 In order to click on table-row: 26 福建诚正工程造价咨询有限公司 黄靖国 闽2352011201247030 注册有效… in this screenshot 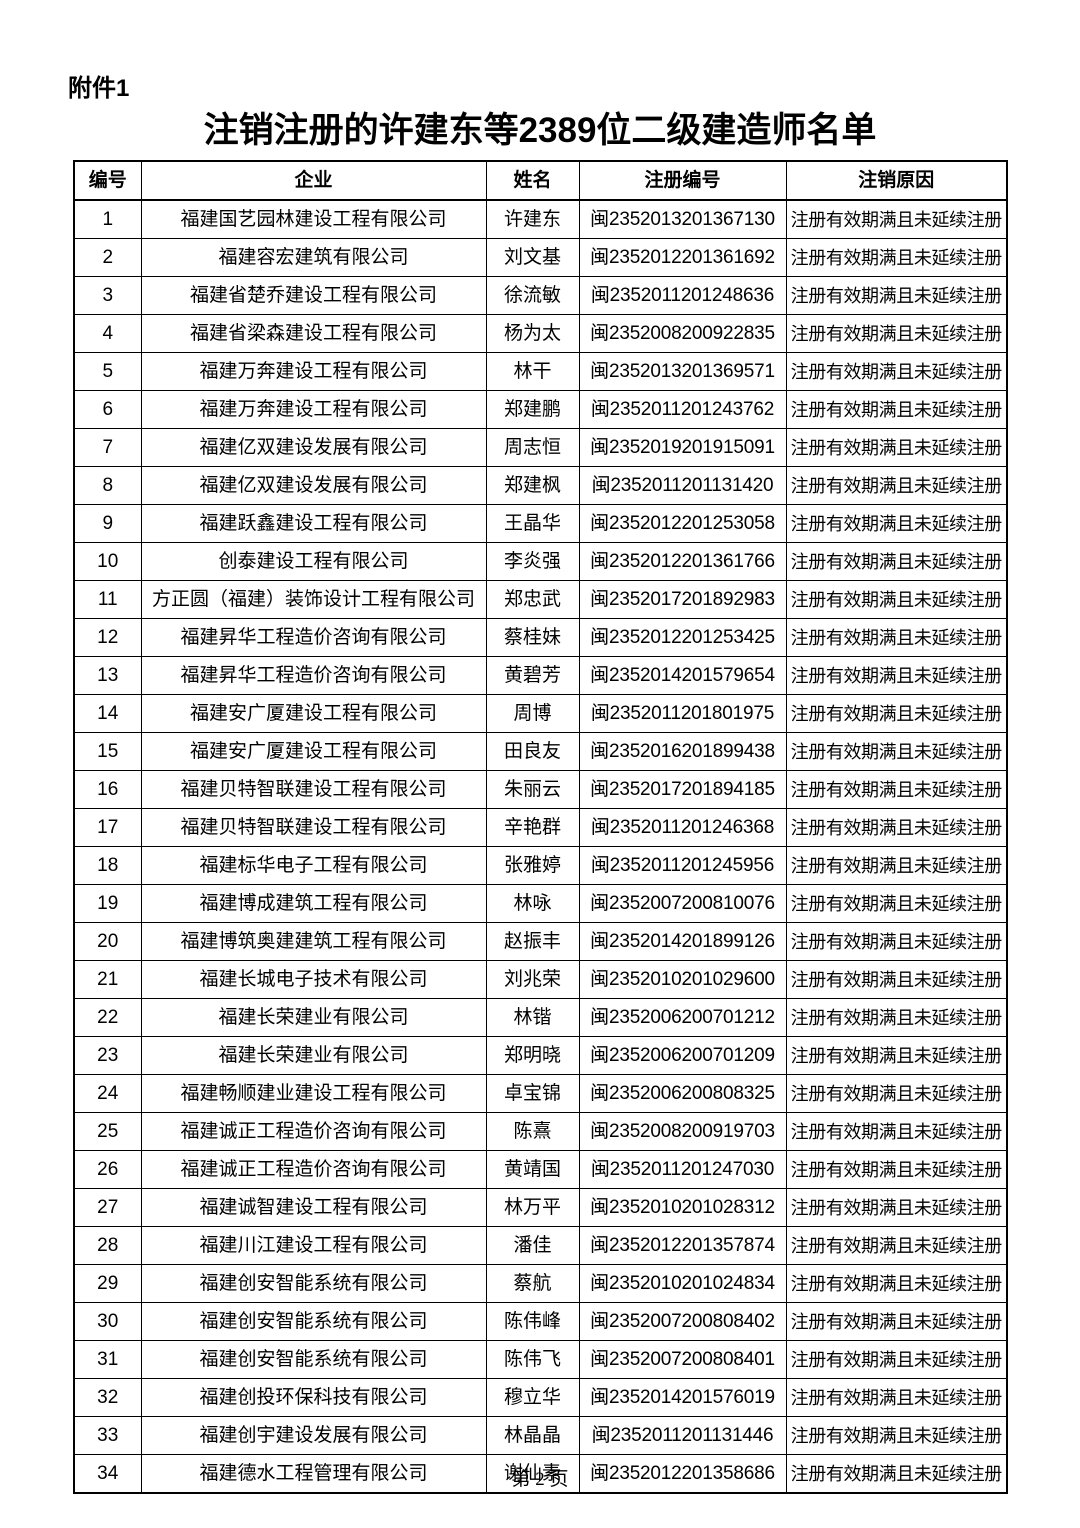, I will do `click(540, 1169)`.